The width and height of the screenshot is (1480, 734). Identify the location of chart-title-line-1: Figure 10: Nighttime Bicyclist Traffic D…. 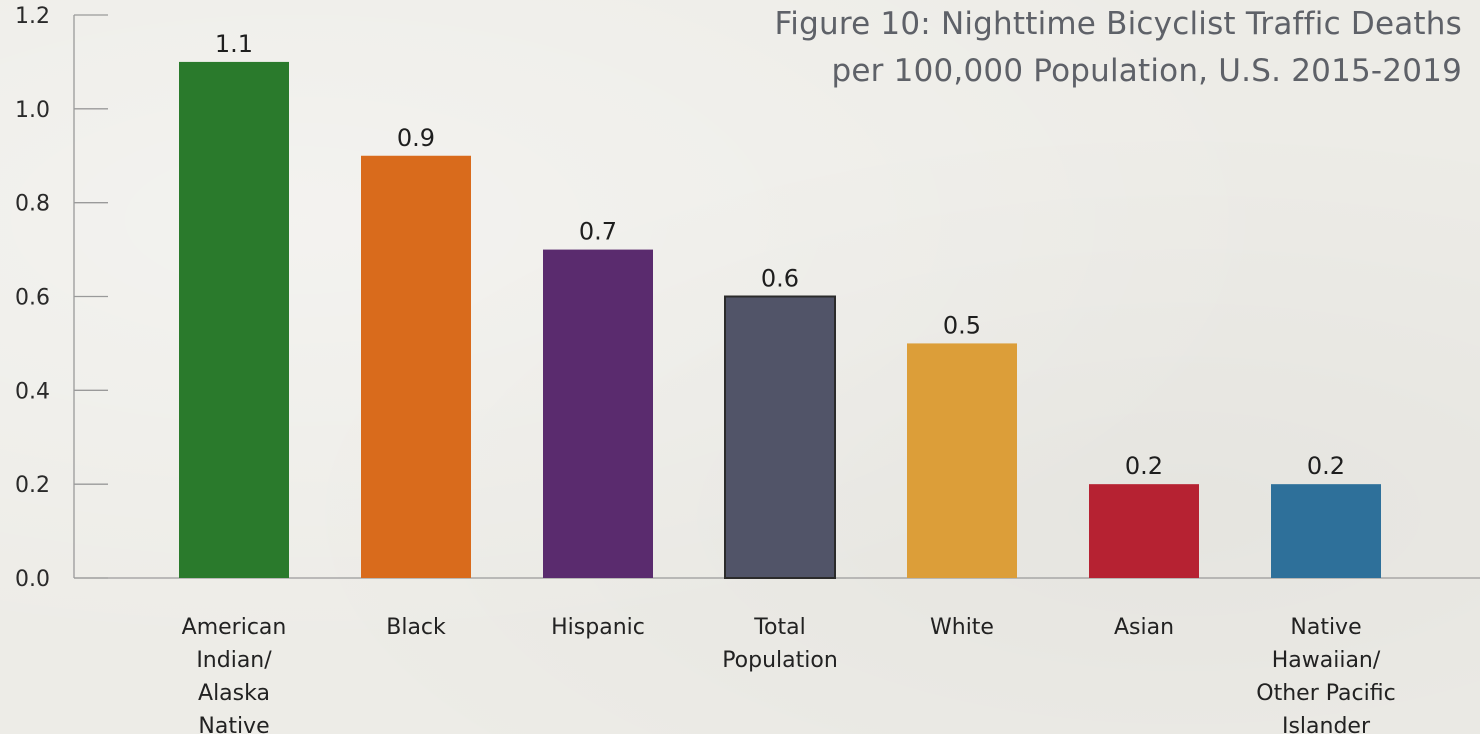
(1118, 24).